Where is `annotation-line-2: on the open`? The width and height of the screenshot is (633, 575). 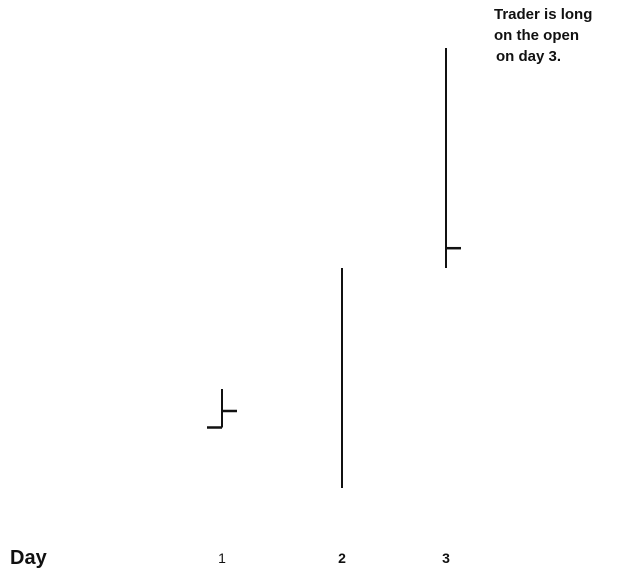 annotation-line-2: on the open is located at coordinates (536, 35).